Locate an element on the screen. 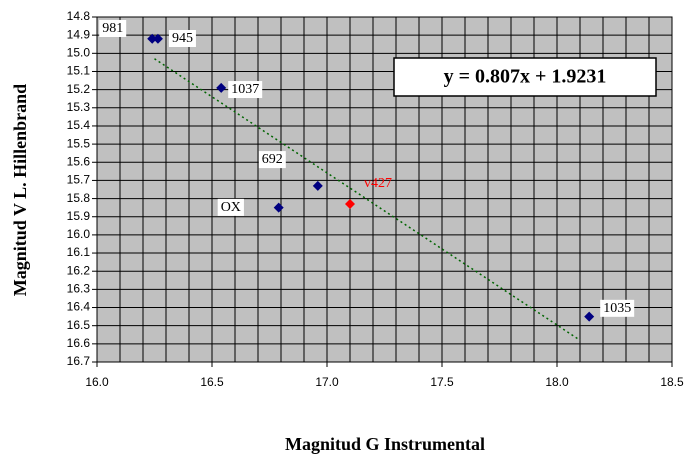 The height and width of the screenshot is (459, 700). x-tick-label: 17.5 is located at coordinates (442, 382).